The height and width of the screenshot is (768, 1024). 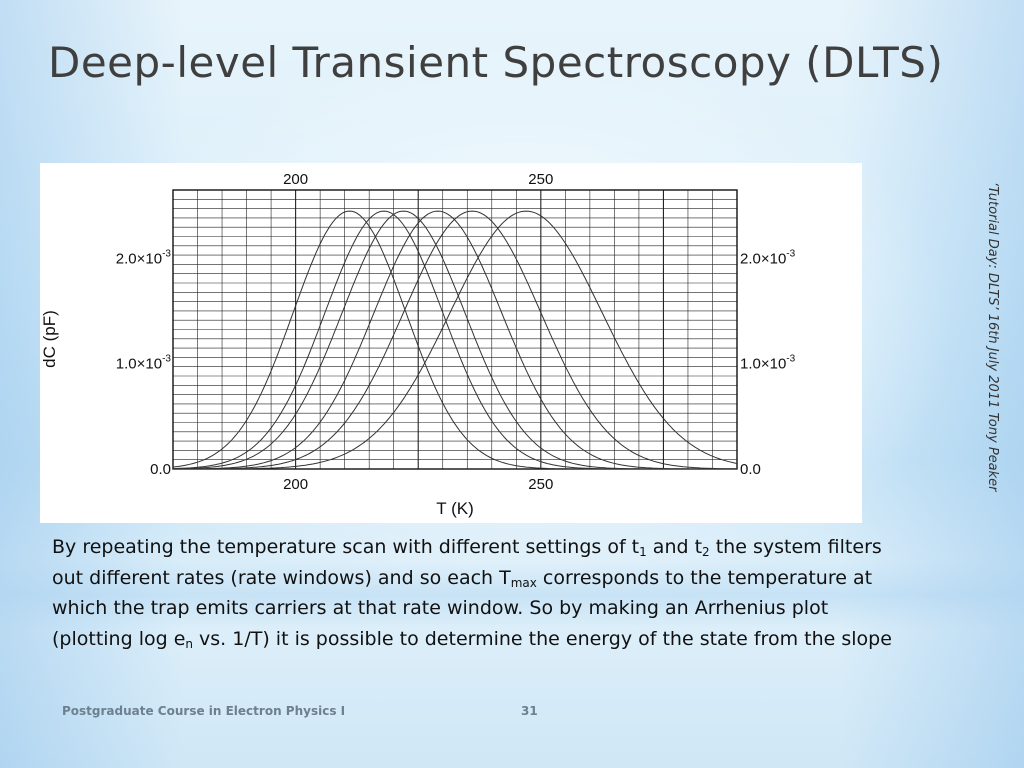 I want to click on body-subscript-n: n, so click(x=189, y=643).